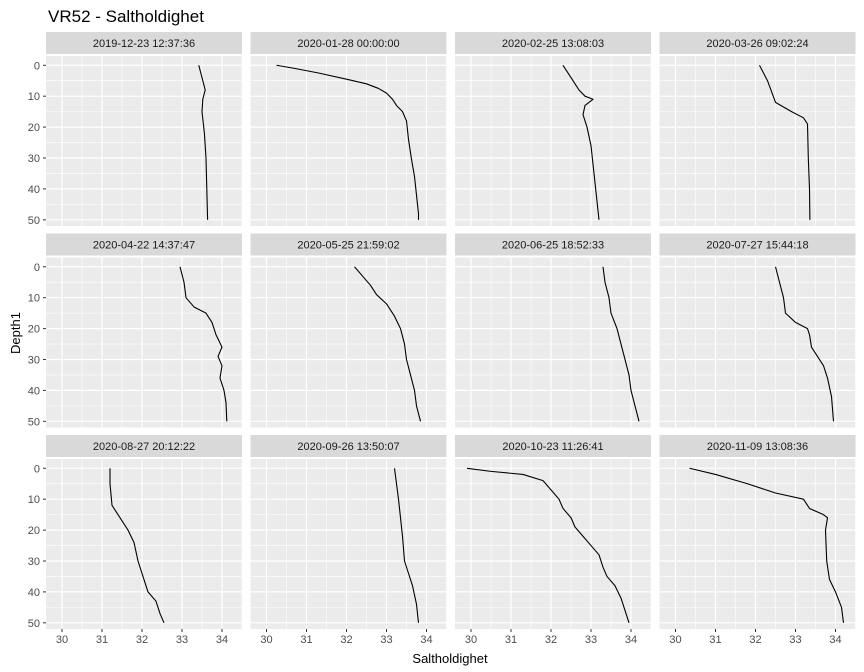 This screenshot has width=864, height=672. I want to click on facet-strip-label: 2020-06-25 18:52:33, so click(553, 246).